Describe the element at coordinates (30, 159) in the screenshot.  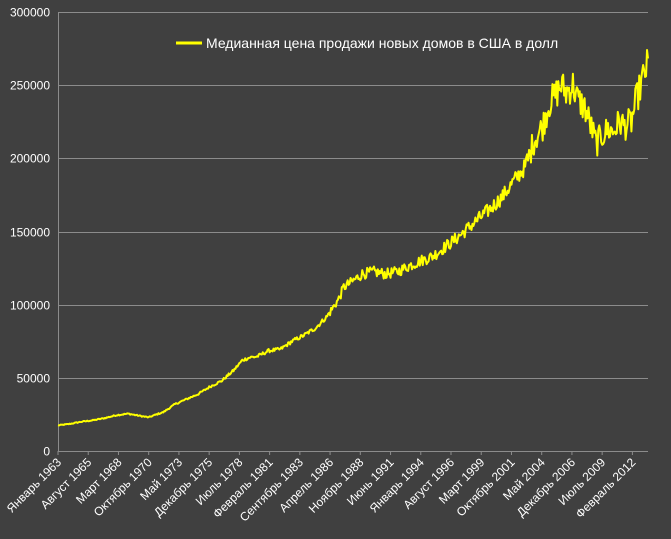
I see `y-tick-label: 200000` at that location.